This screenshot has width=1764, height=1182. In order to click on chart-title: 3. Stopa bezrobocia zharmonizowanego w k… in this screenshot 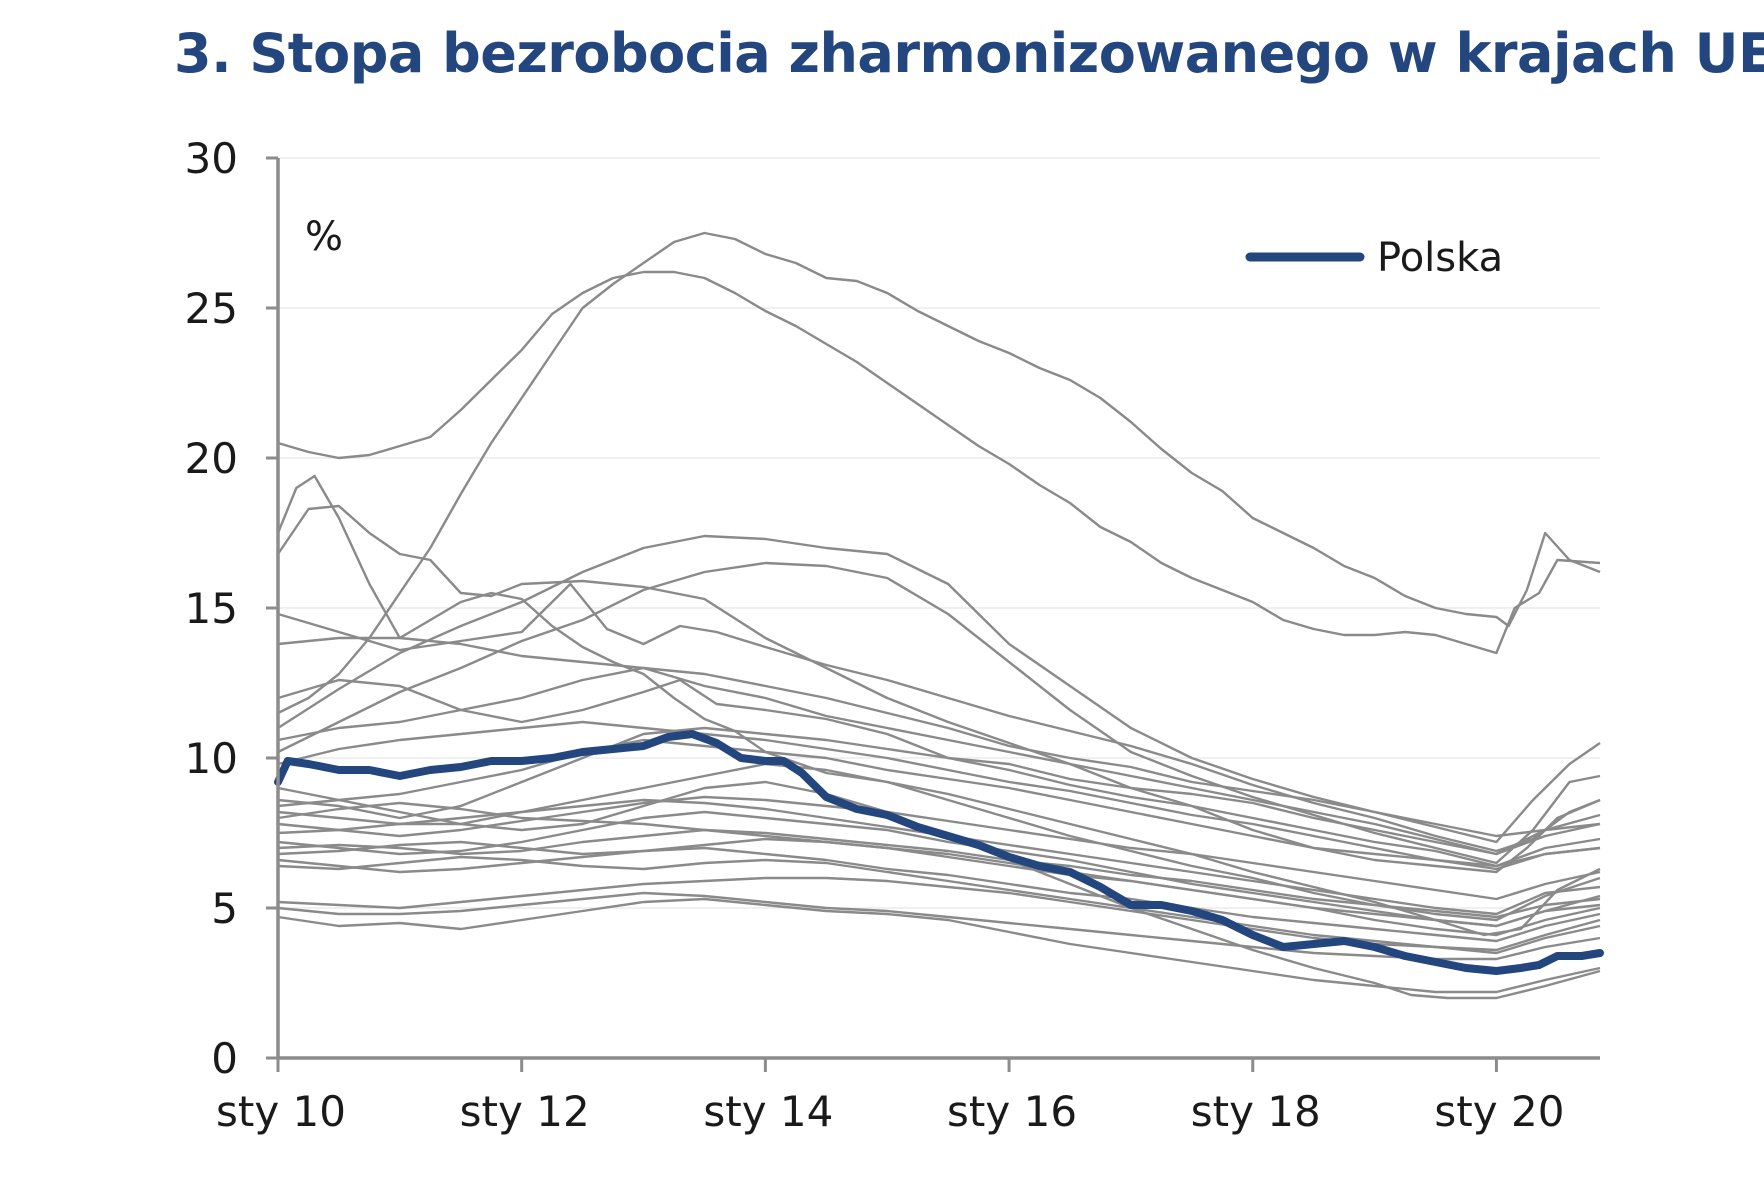, I will do `click(969, 53)`.